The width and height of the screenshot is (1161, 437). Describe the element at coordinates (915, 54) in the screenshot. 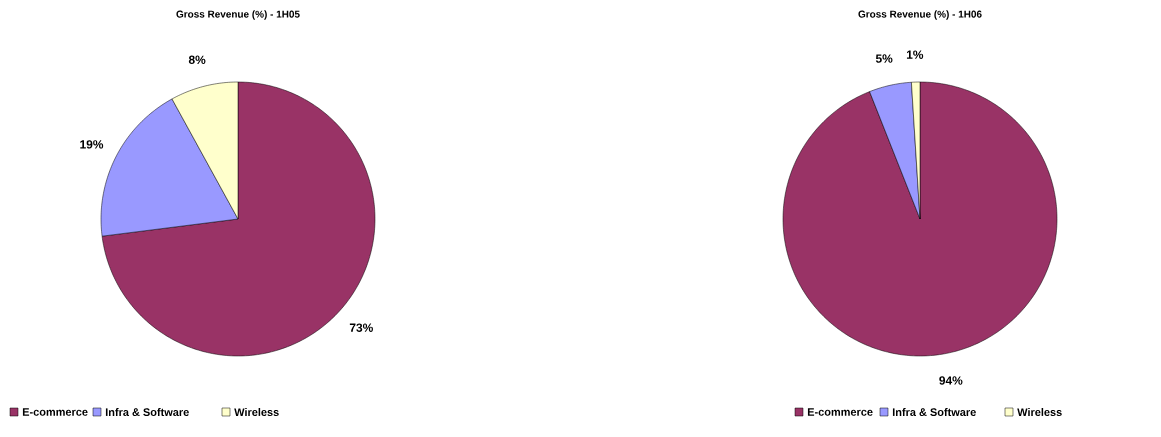

I see `data-label: 1%` at that location.